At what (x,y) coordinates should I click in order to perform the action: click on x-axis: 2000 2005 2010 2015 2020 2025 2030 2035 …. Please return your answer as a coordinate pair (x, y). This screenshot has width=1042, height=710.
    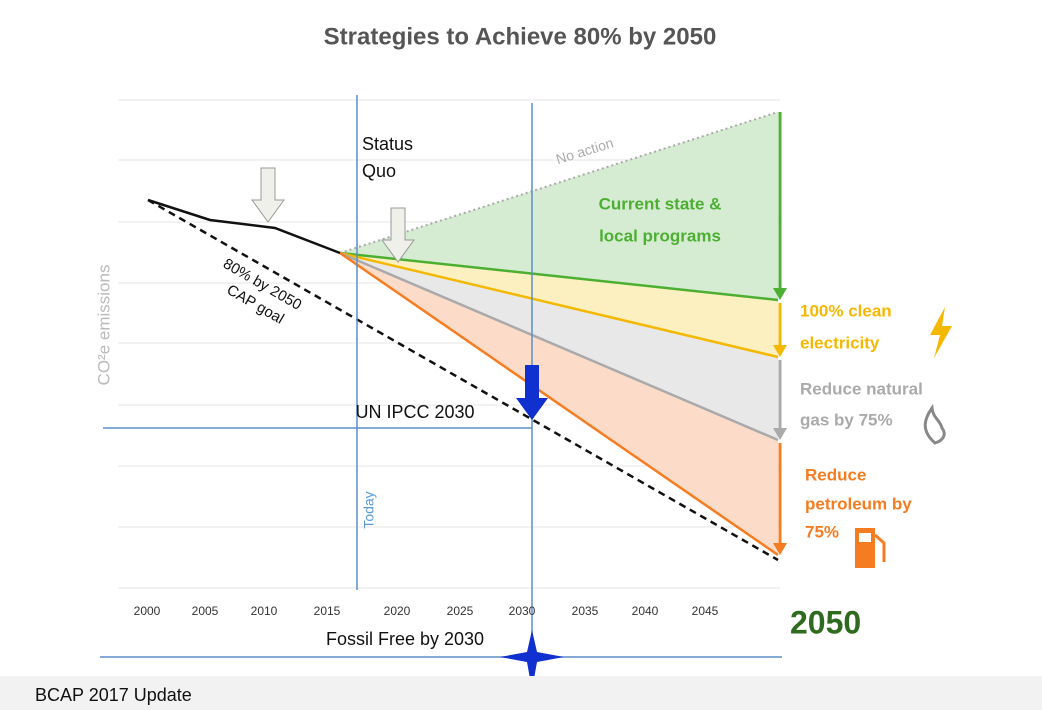
    Looking at the image, I should click on (426, 611).